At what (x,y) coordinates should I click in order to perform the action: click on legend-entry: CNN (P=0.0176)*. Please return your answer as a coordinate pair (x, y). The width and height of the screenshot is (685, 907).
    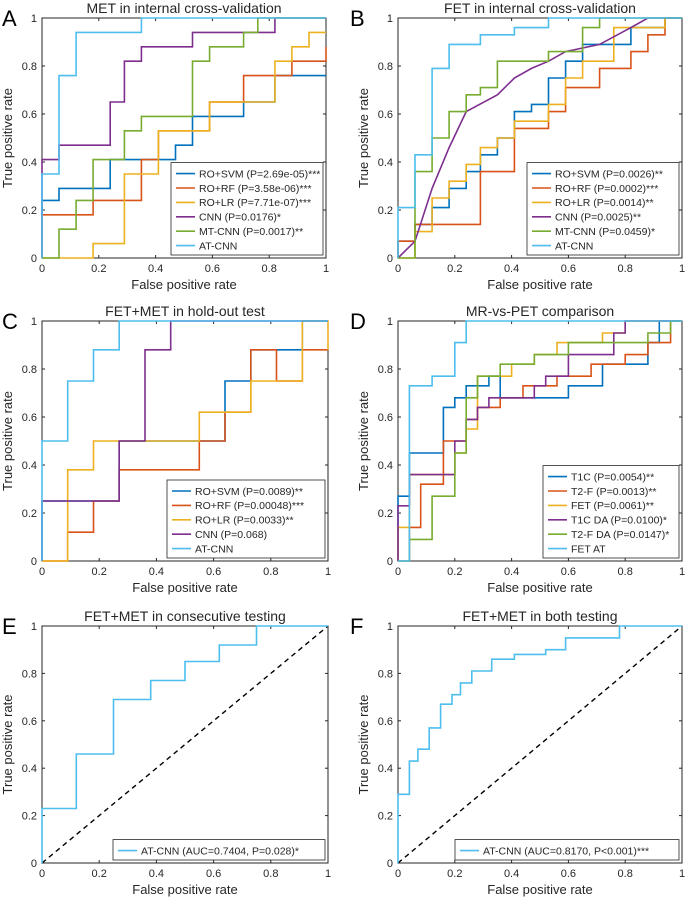
    Looking at the image, I should click on (240, 218).